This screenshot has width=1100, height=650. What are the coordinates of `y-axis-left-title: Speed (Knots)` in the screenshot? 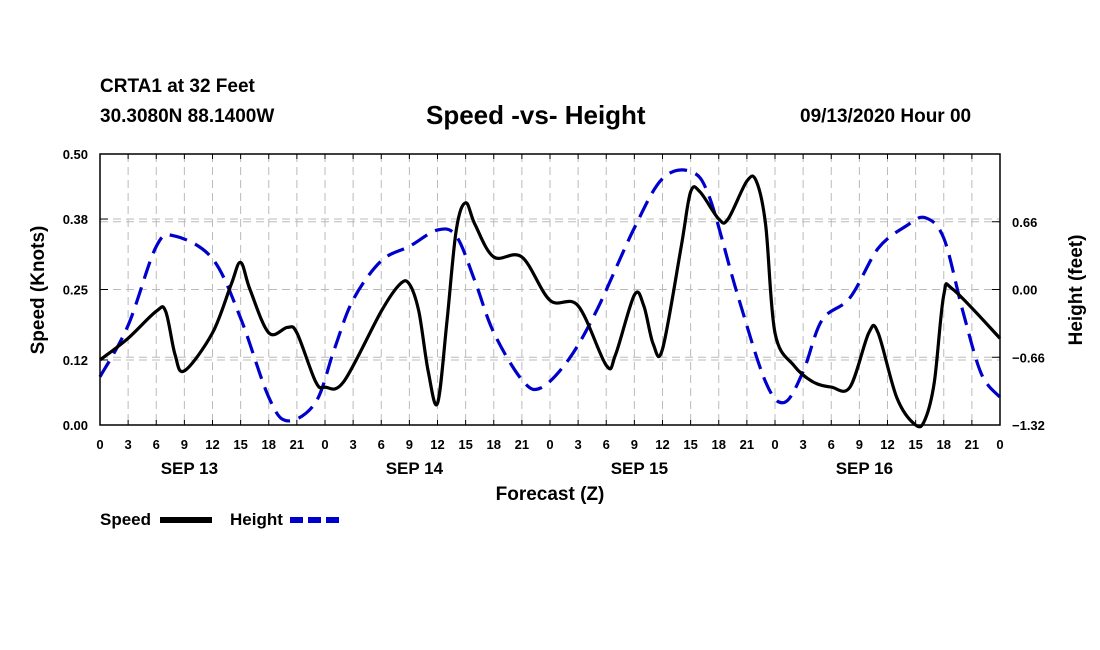 It's located at (38, 290).